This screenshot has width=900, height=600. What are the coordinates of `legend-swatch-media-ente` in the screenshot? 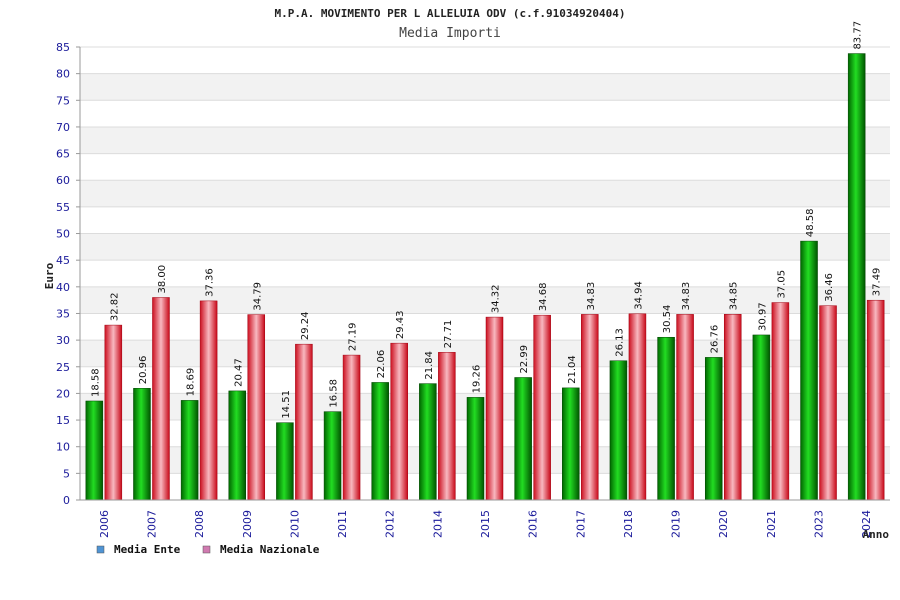 It's located at (100, 549).